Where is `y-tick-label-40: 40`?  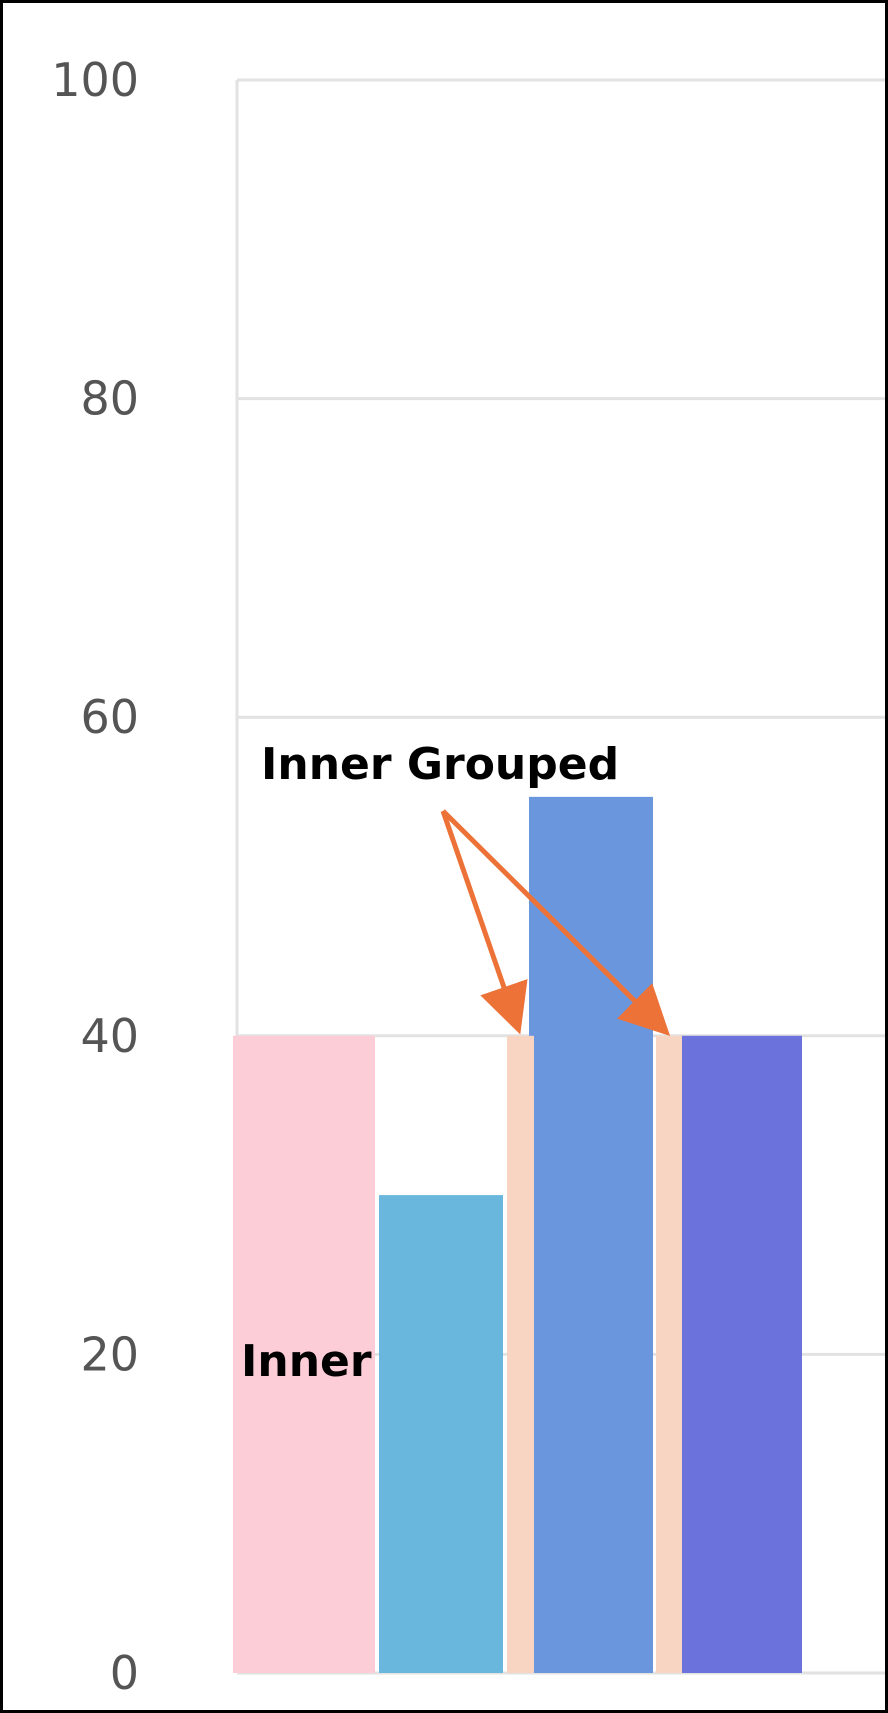 y-tick-label-40: 40 is located at coordinates (109, 1036).